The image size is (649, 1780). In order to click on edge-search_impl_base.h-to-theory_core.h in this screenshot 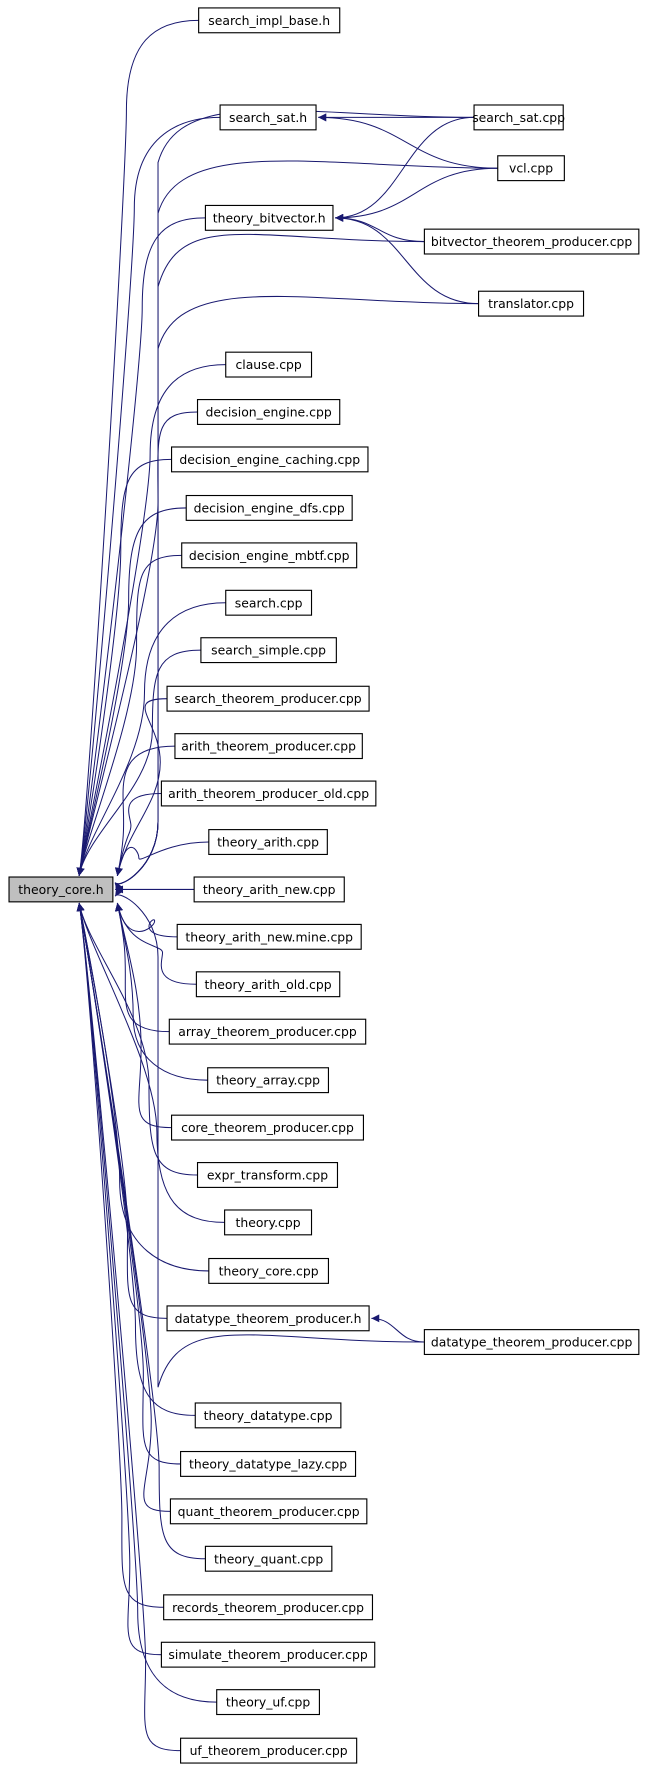, I will do `click(137, 447)`.